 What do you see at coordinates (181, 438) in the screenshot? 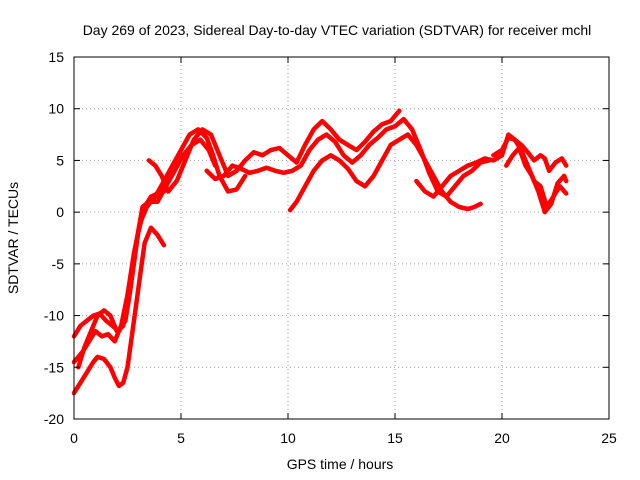
I see `x-tick-label: 5` at bounding box center [181, 438].